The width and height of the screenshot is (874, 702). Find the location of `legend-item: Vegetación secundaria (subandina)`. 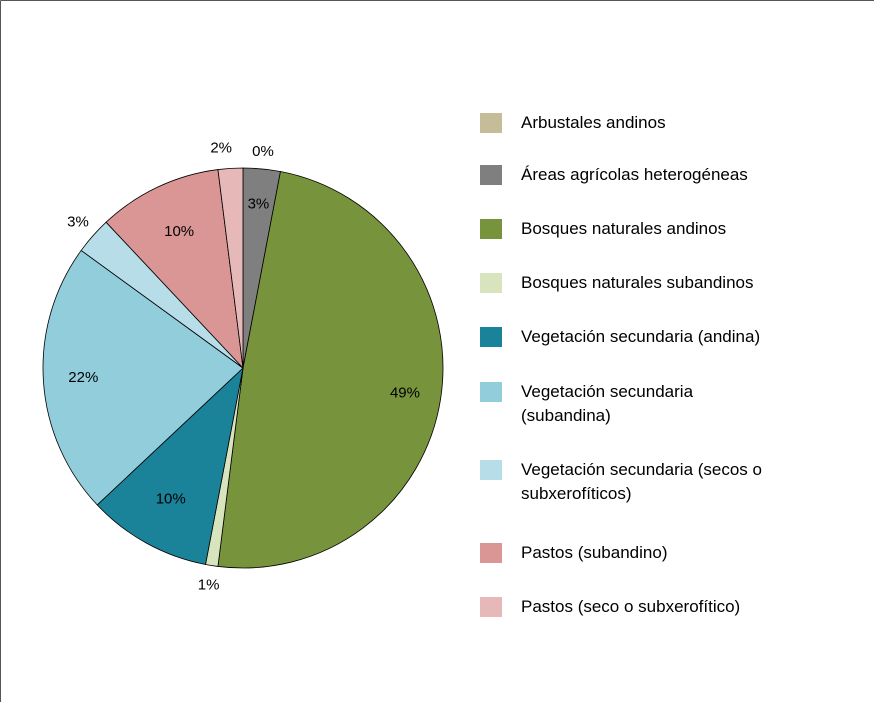

legend-item: Vegetación secundaria (subandina) is located at coordinates (630, 405).